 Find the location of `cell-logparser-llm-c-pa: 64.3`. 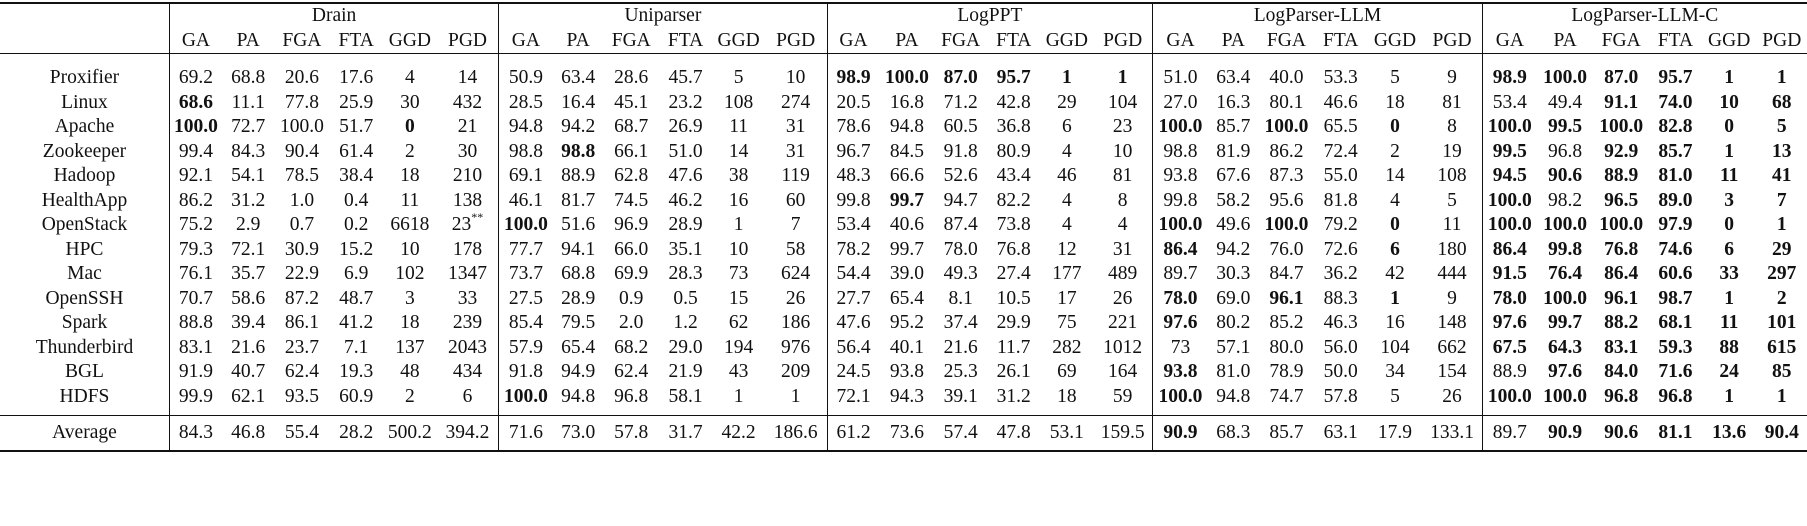

cell-logparser-llm-c-pa: 64.3 is located at coordinates (1565, 347).